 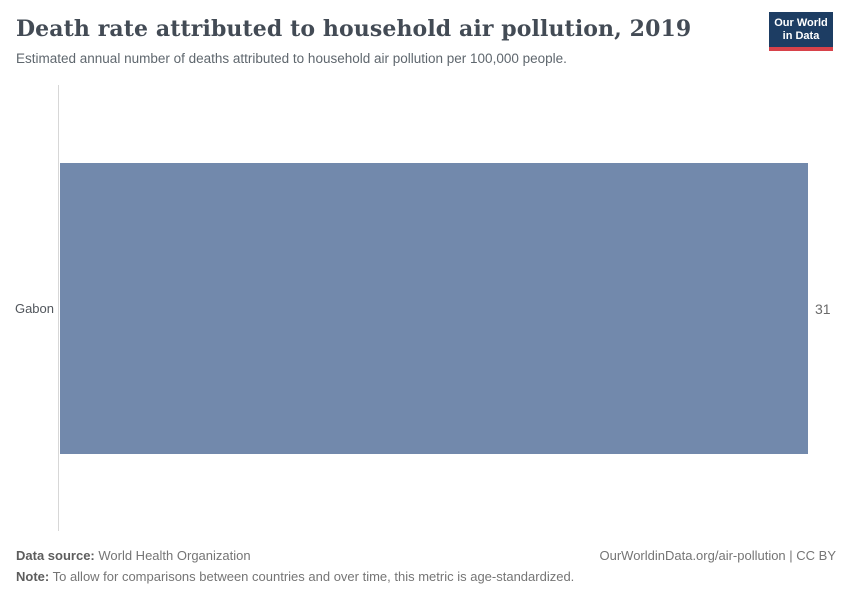 I want to click on value-label: 31, so click(x=823, y=308).